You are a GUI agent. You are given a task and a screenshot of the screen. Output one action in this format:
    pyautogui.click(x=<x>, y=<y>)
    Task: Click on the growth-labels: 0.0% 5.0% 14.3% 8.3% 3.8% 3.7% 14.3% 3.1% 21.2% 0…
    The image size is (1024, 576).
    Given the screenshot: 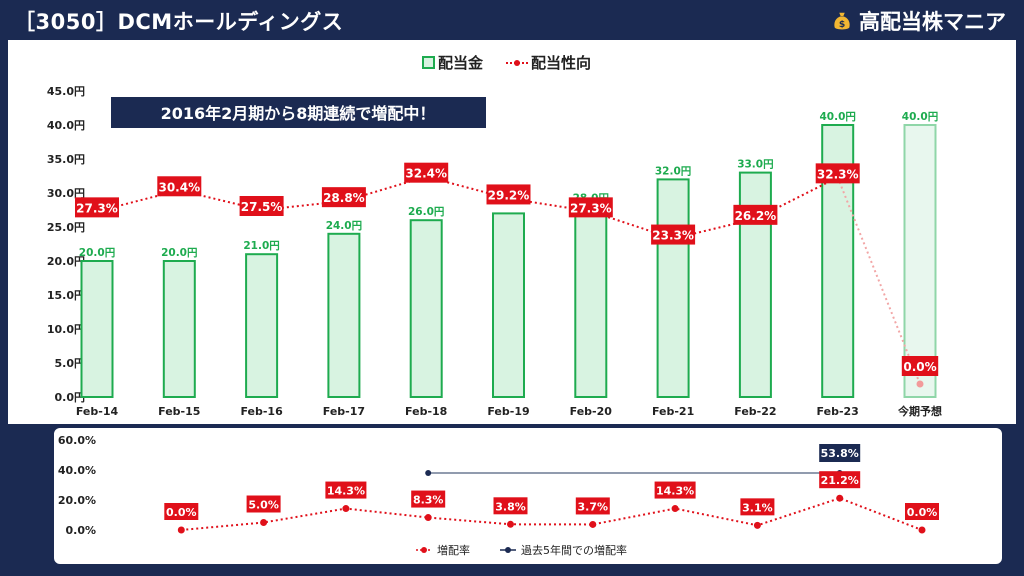 What is the action you would take?
    pyautogui.click(x=551, y=495)
    